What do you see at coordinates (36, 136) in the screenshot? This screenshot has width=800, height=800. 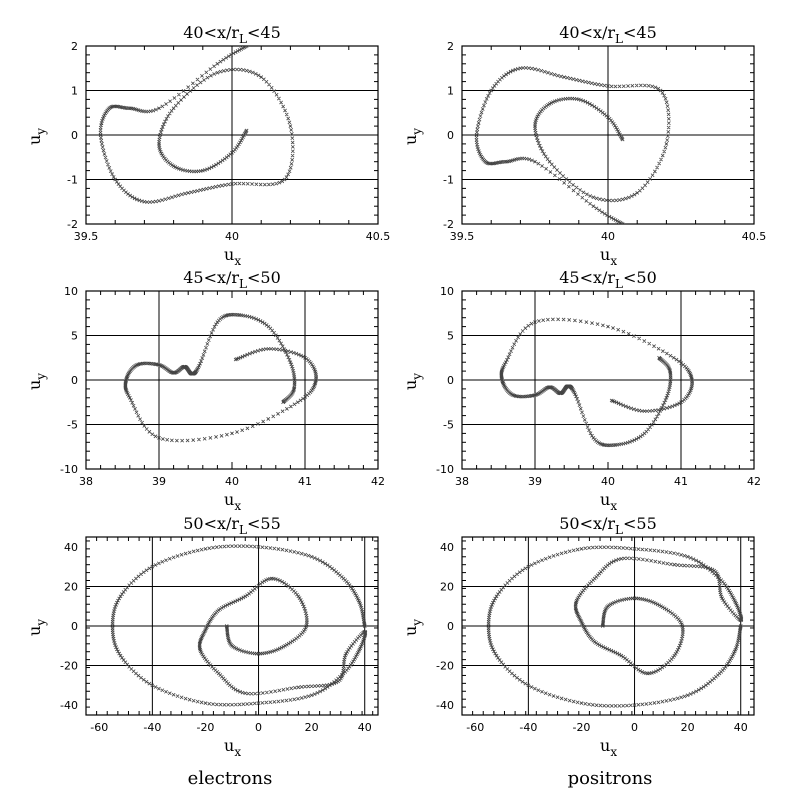 I see `y-axis-label: uy` at bounding box center [36, 136].